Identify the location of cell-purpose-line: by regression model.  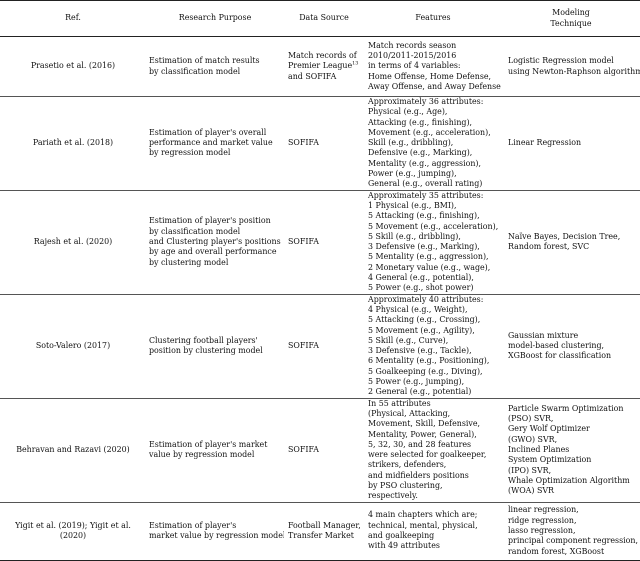
(190, 153).